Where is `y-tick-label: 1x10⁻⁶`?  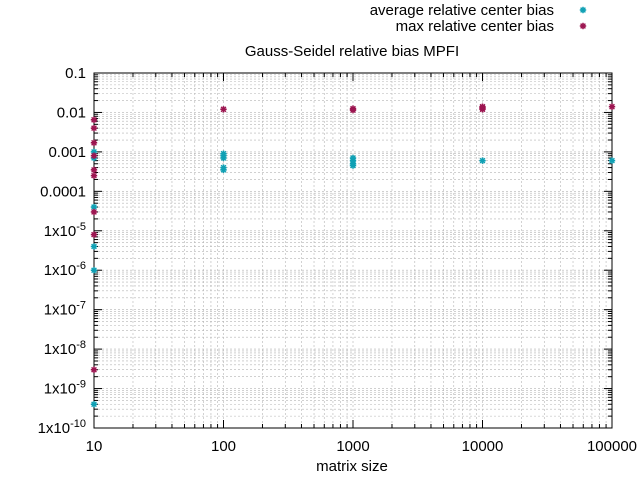
y-tick-label: 1x10⁻⁶ is located at coordinates (65, 269).